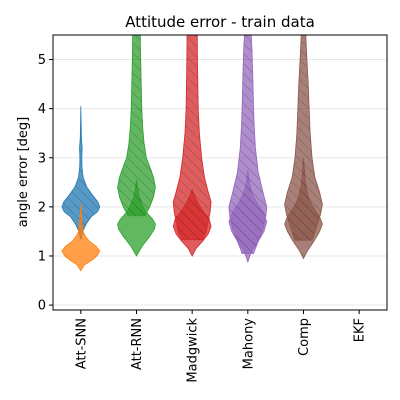 The width and height of the screenshot is (400, 400). I want to click on y-tick-label: 4, so click(42, 109).